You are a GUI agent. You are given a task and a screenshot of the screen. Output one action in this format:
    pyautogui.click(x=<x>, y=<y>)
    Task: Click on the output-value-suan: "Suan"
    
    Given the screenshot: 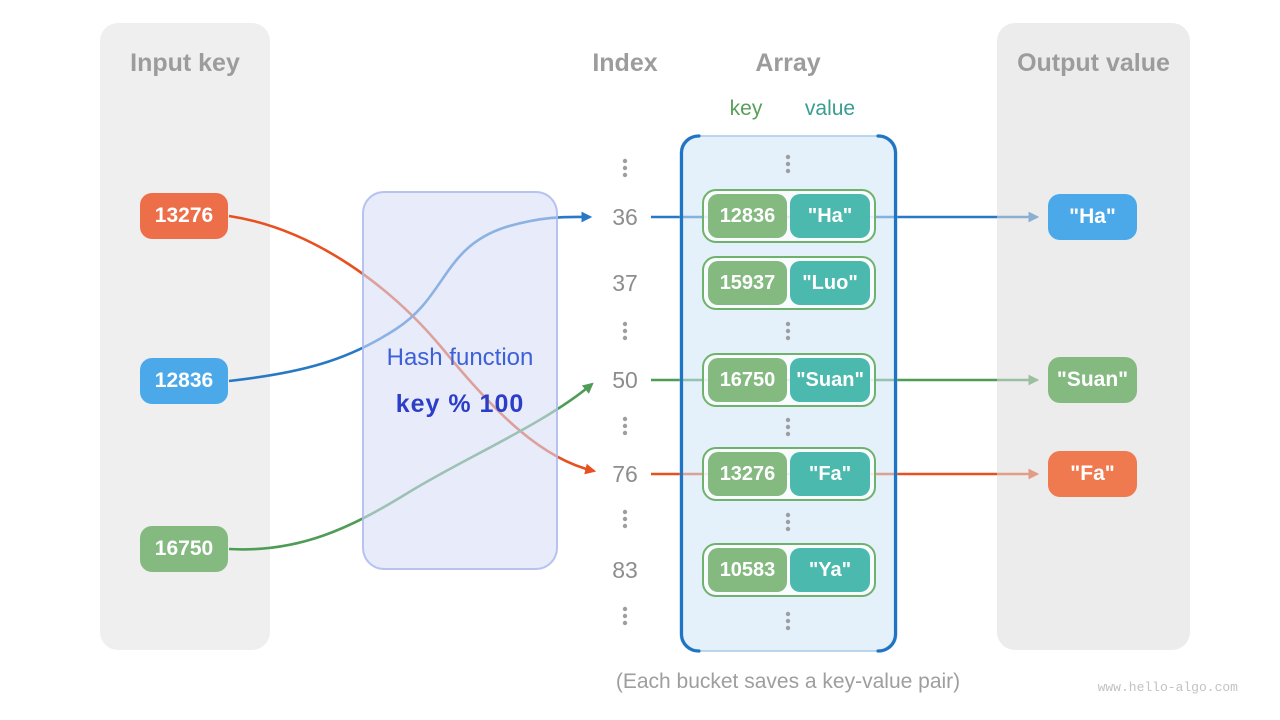 What is the action you would take?
    pyautogui.click(x=1092, y=380)
    